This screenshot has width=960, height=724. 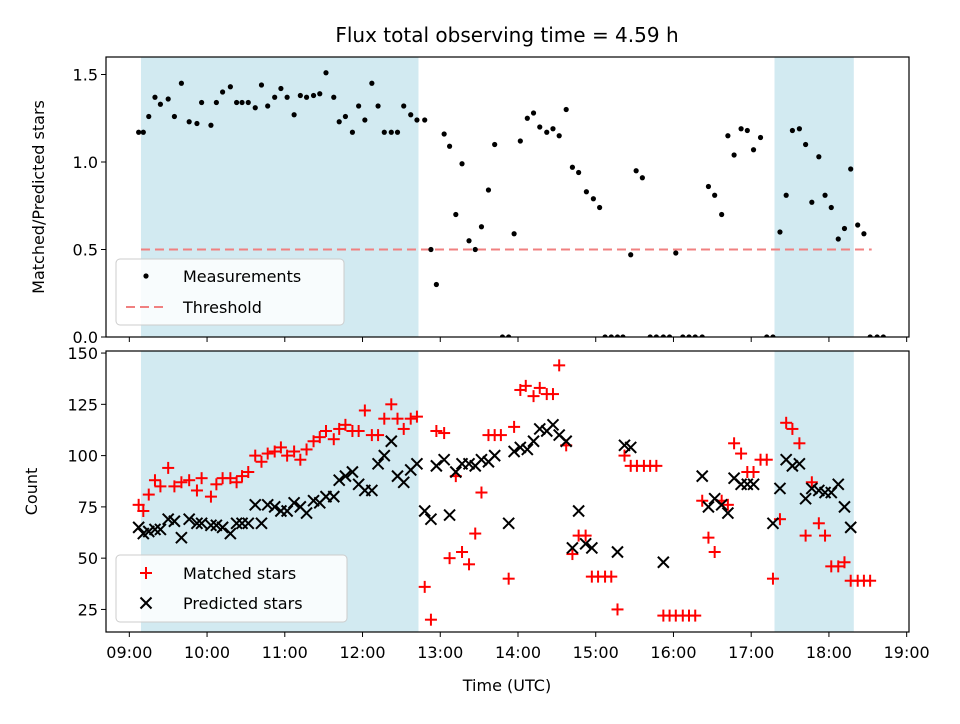 What do you see at coordinates (506, 35) in the screenshot?
I see `chart-title: Flux total observing time = 4.59 h` at bounding box center [506, 35].